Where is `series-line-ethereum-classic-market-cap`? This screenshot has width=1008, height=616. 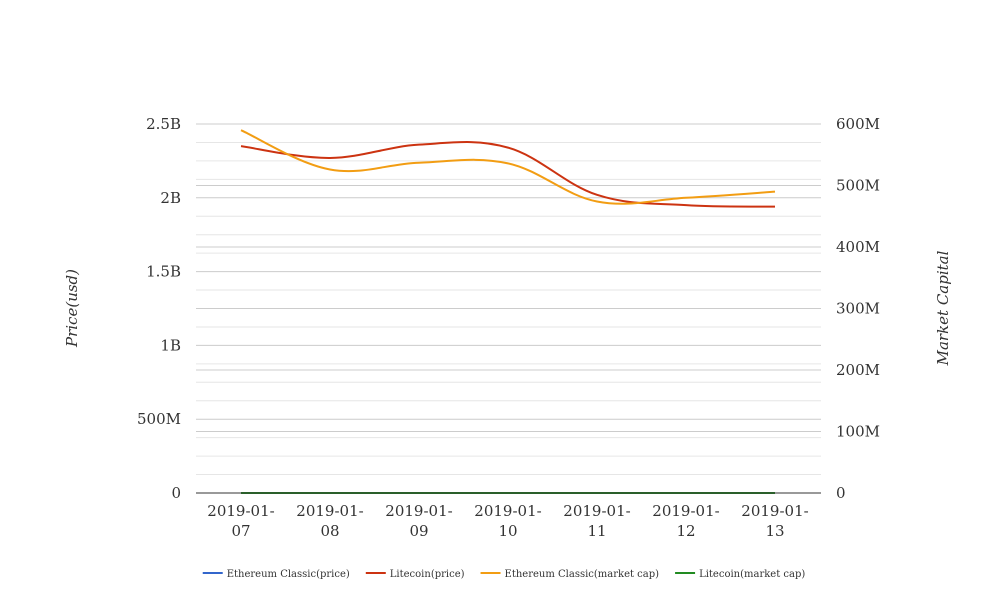
series-line-ethereum-classic-market-cap is located at coordinates (508, 167).